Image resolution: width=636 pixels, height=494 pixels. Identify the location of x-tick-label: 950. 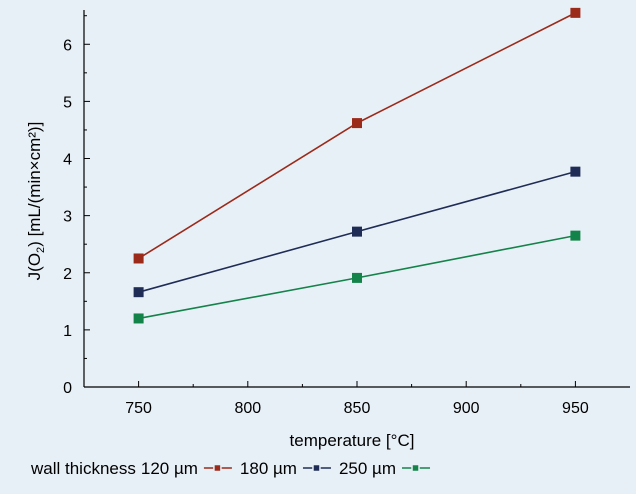
(575, 408).